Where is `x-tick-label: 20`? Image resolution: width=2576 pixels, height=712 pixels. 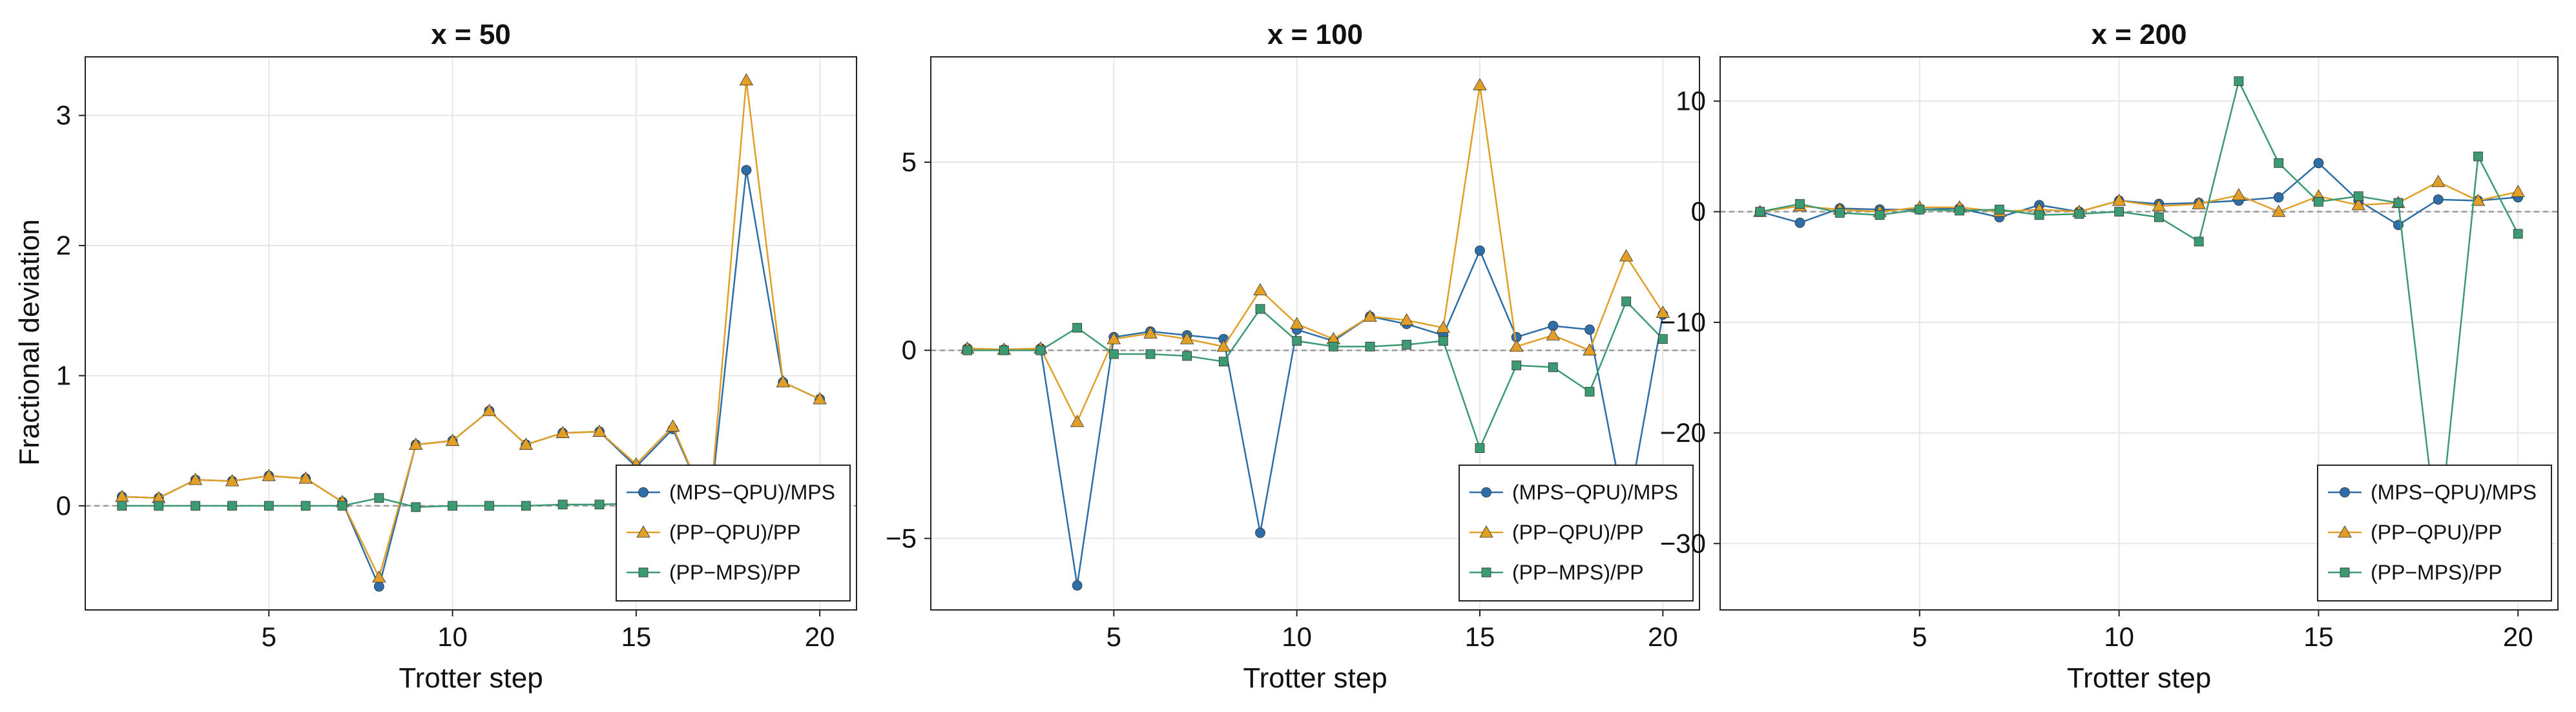
x-tick-label: 20 is located at coordinates (820, 637).